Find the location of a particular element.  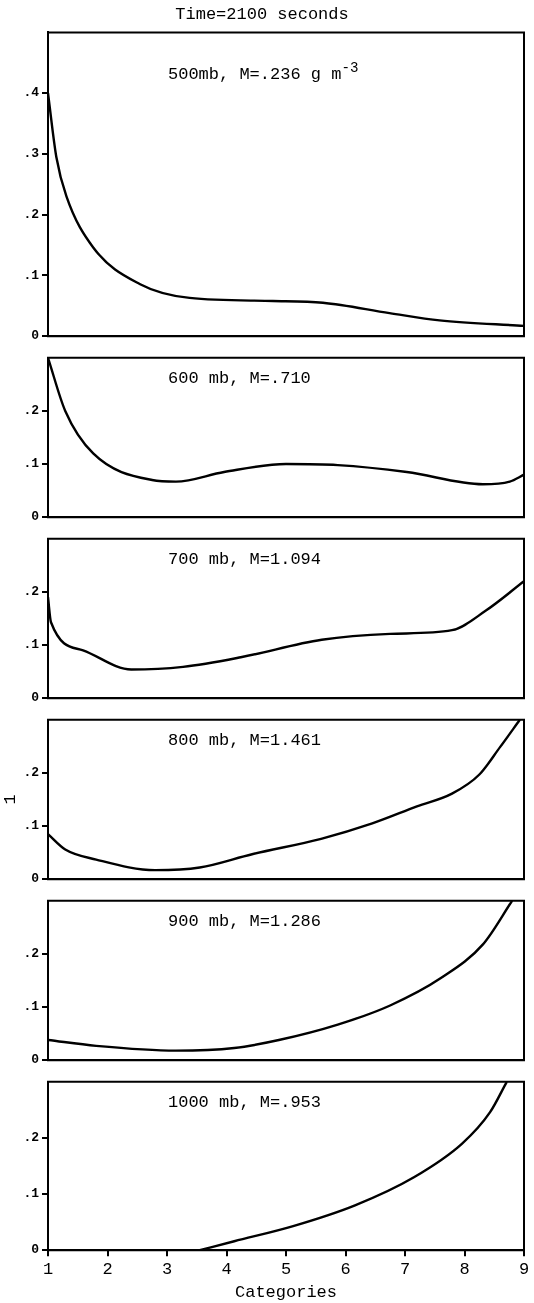

y-tick-label: .3 is located at coordinates (31, 154).